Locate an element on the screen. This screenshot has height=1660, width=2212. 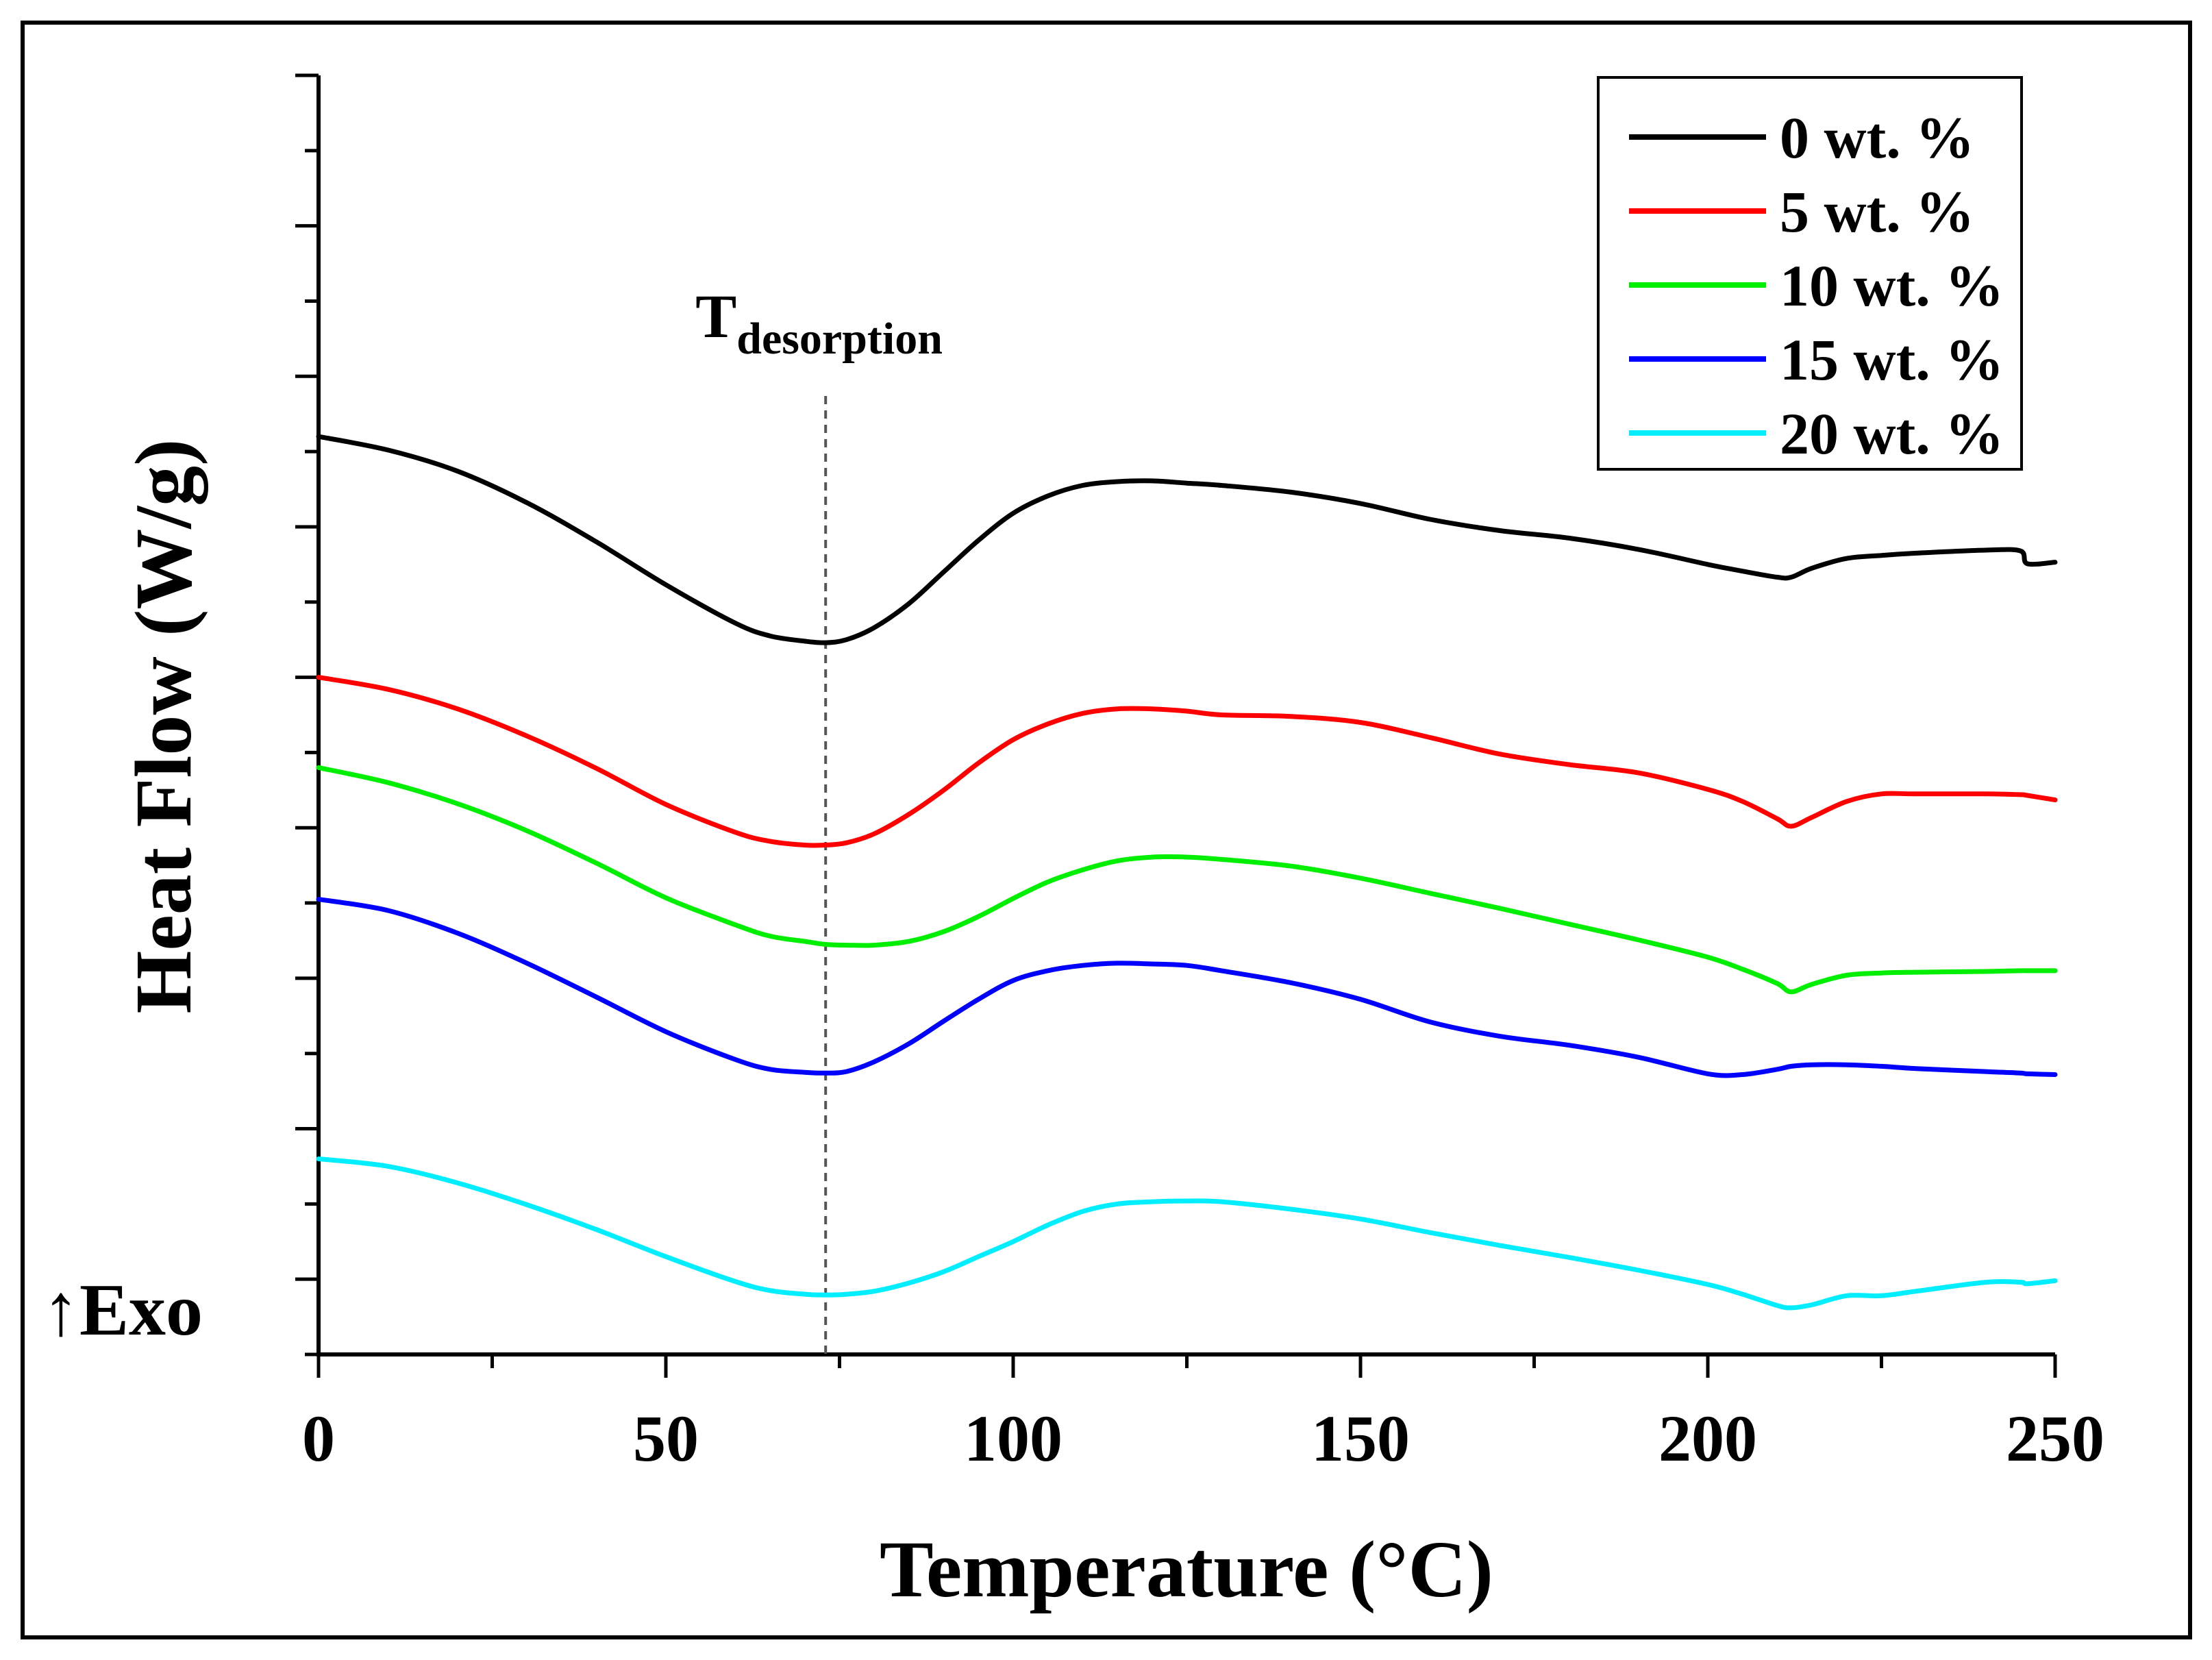
x-tick-labels: 0 50 100 150 200 250 is located at coordinates (1203, 1438).